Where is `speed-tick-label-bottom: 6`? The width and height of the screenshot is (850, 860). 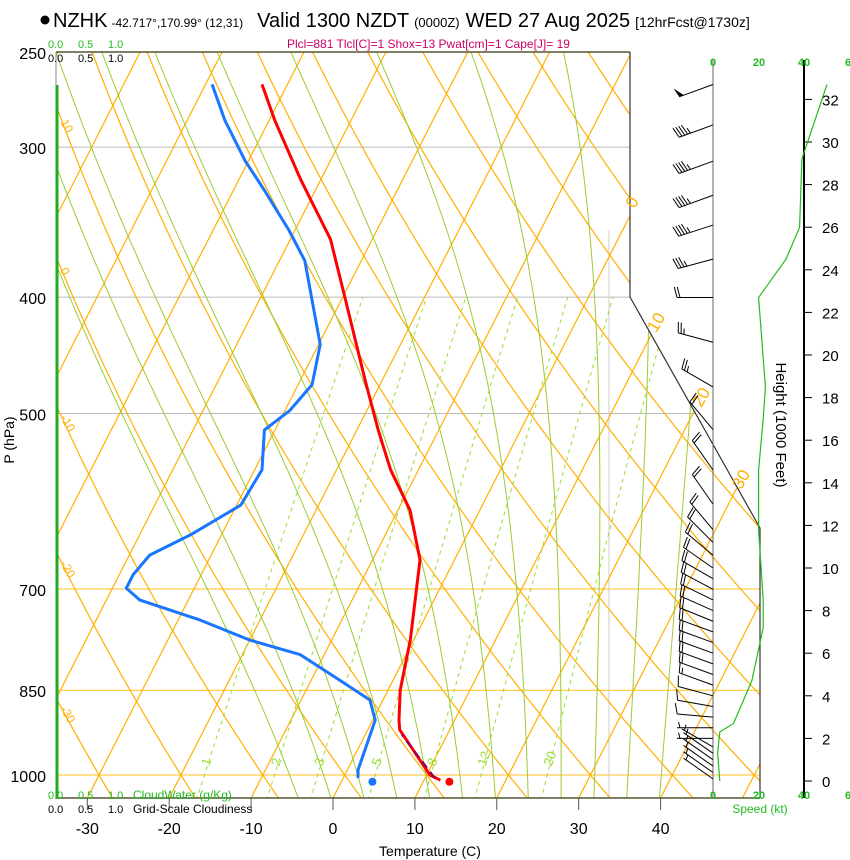
speed-tick-label-bottom: 6 is located at coordinates (847, 796).